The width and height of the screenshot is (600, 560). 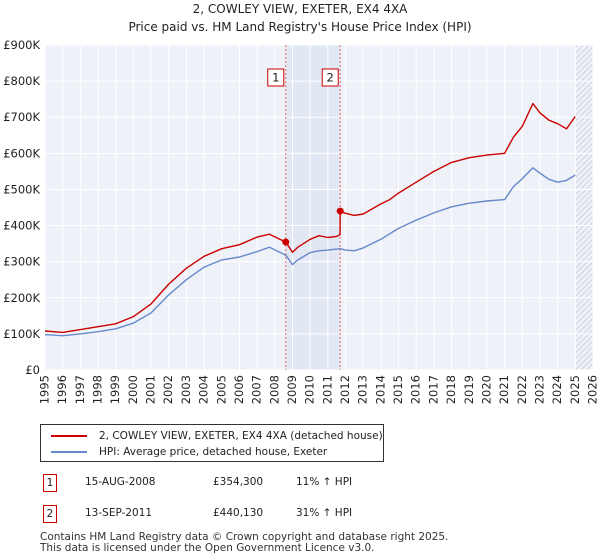 I want to click on x-tick-label: 2004, so click(x=204, y=389).